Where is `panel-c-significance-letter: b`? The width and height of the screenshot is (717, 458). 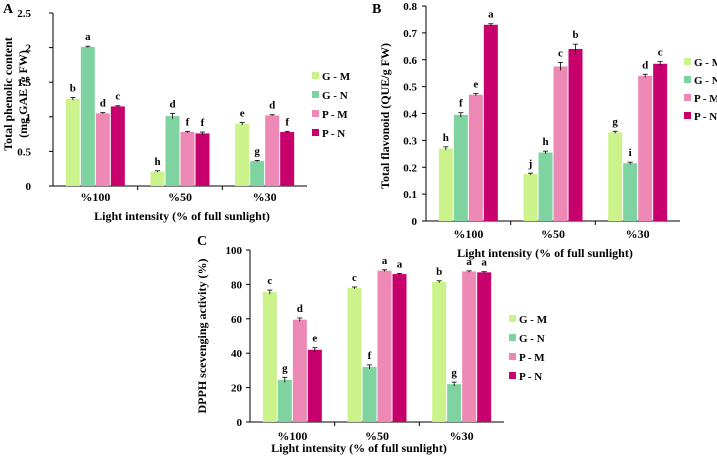 panel-c-significance-letter: b is located at coordinates (439, 272).